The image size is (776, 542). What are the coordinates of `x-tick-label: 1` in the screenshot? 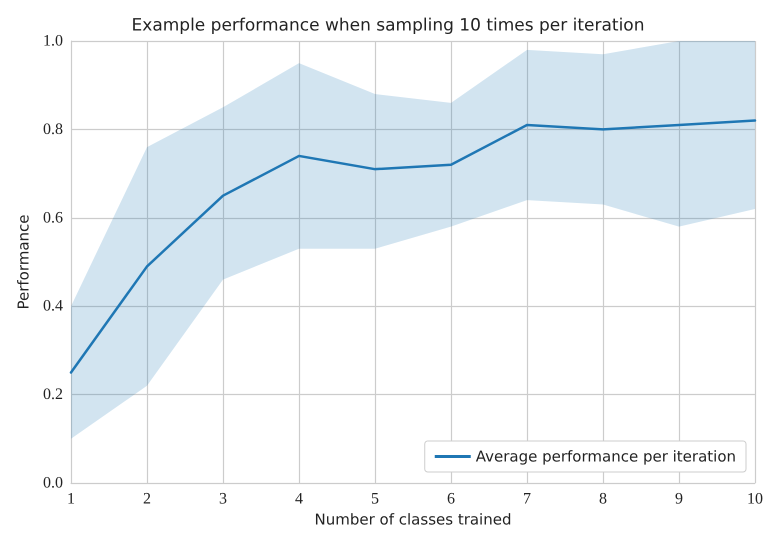 It's located at (71, 499).